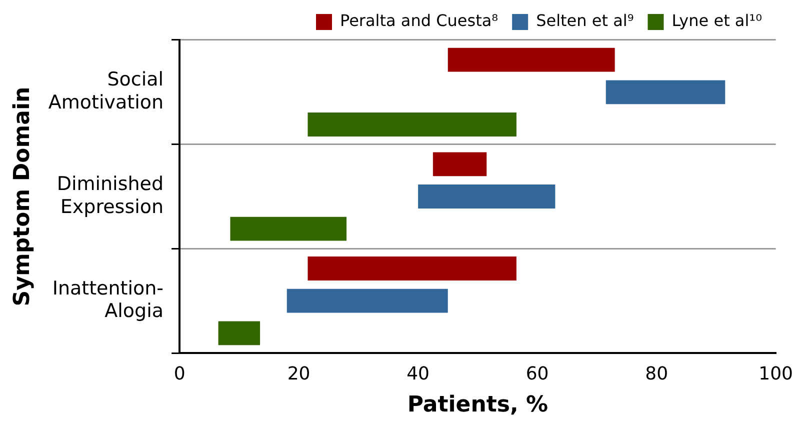 The height and width of the screenshot is (427, 796). Describe the element at coordinates (585, 20) in the screenshot. I see `legend-label: Selten et al⁹` at that location.